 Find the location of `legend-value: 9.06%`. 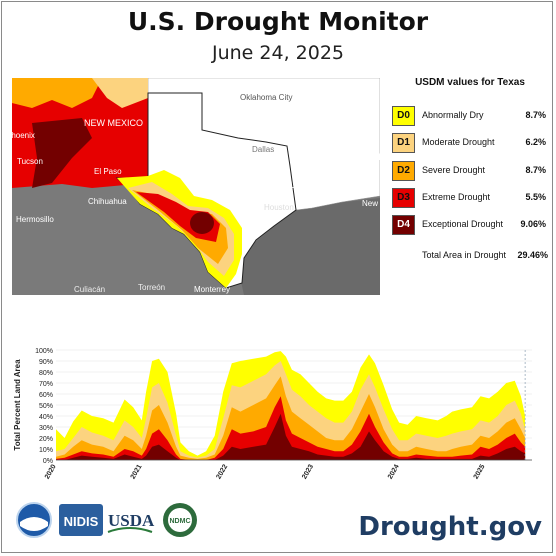

legend-value: 9.06% is located at coordinates (533, 224).